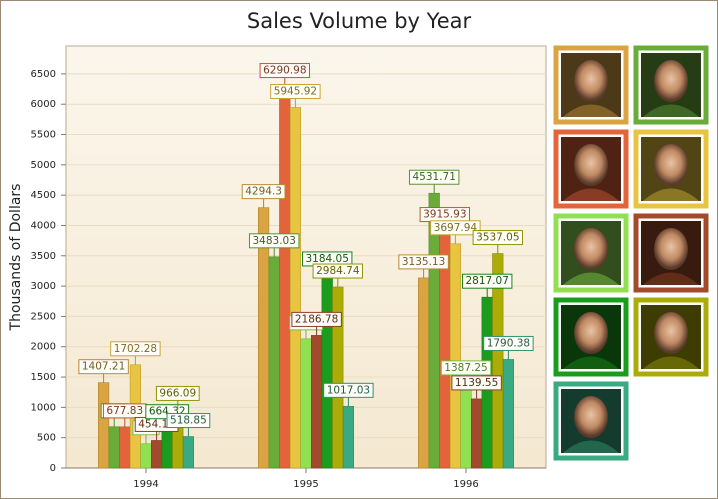 Image resolution: width=718 pixels, height=499 pixels. I want to click on data-label-text: 3537.05, so click(497, 238).